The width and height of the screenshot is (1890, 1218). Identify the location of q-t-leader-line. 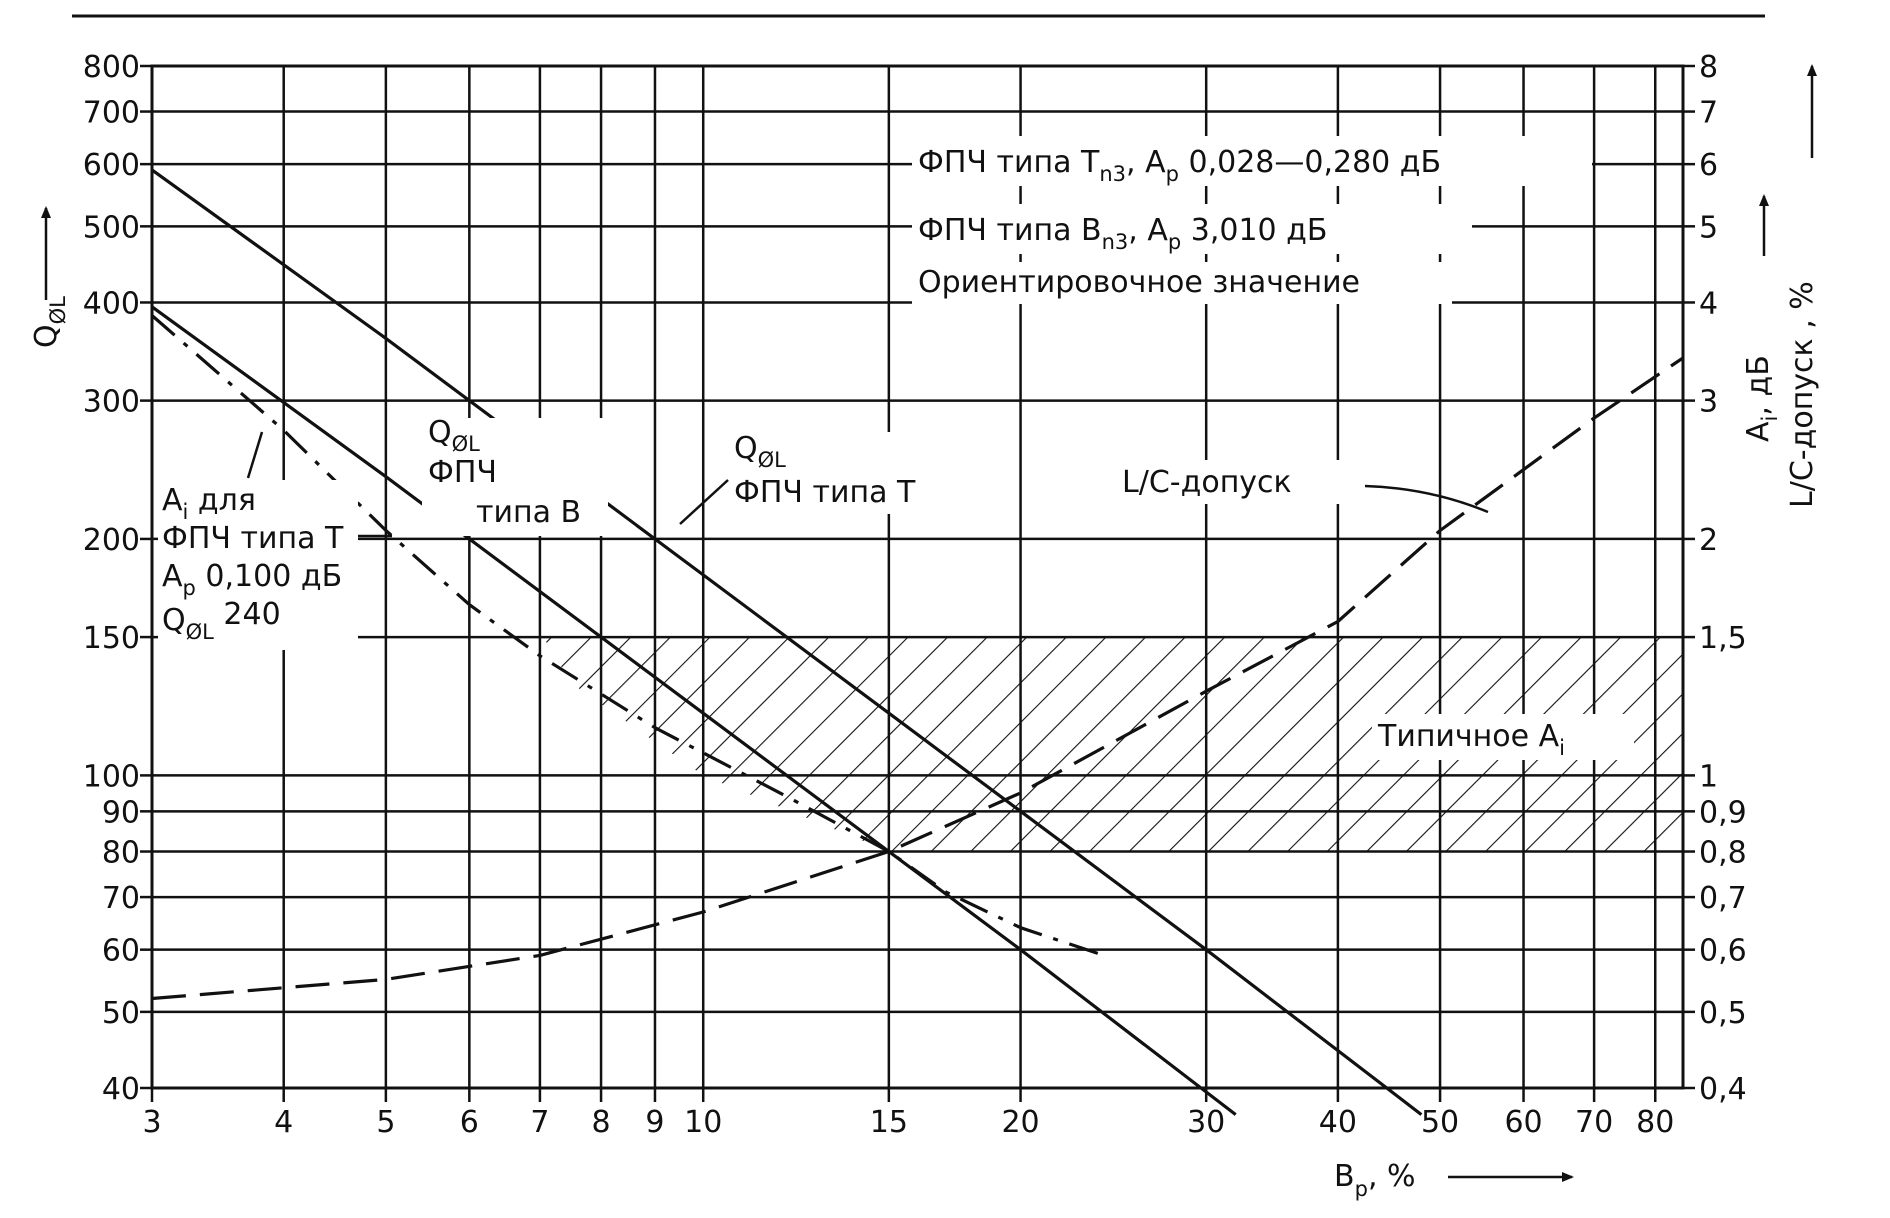
(704, 502).